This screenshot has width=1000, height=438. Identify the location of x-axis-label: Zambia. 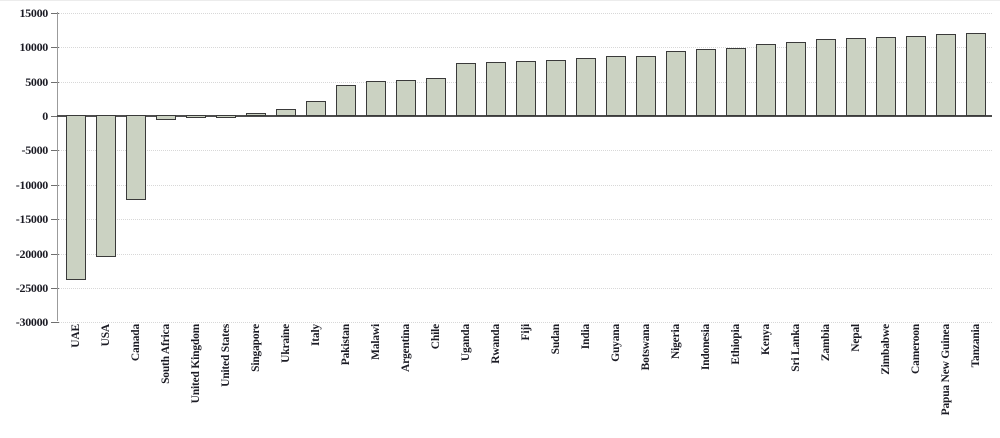
(826, 343).